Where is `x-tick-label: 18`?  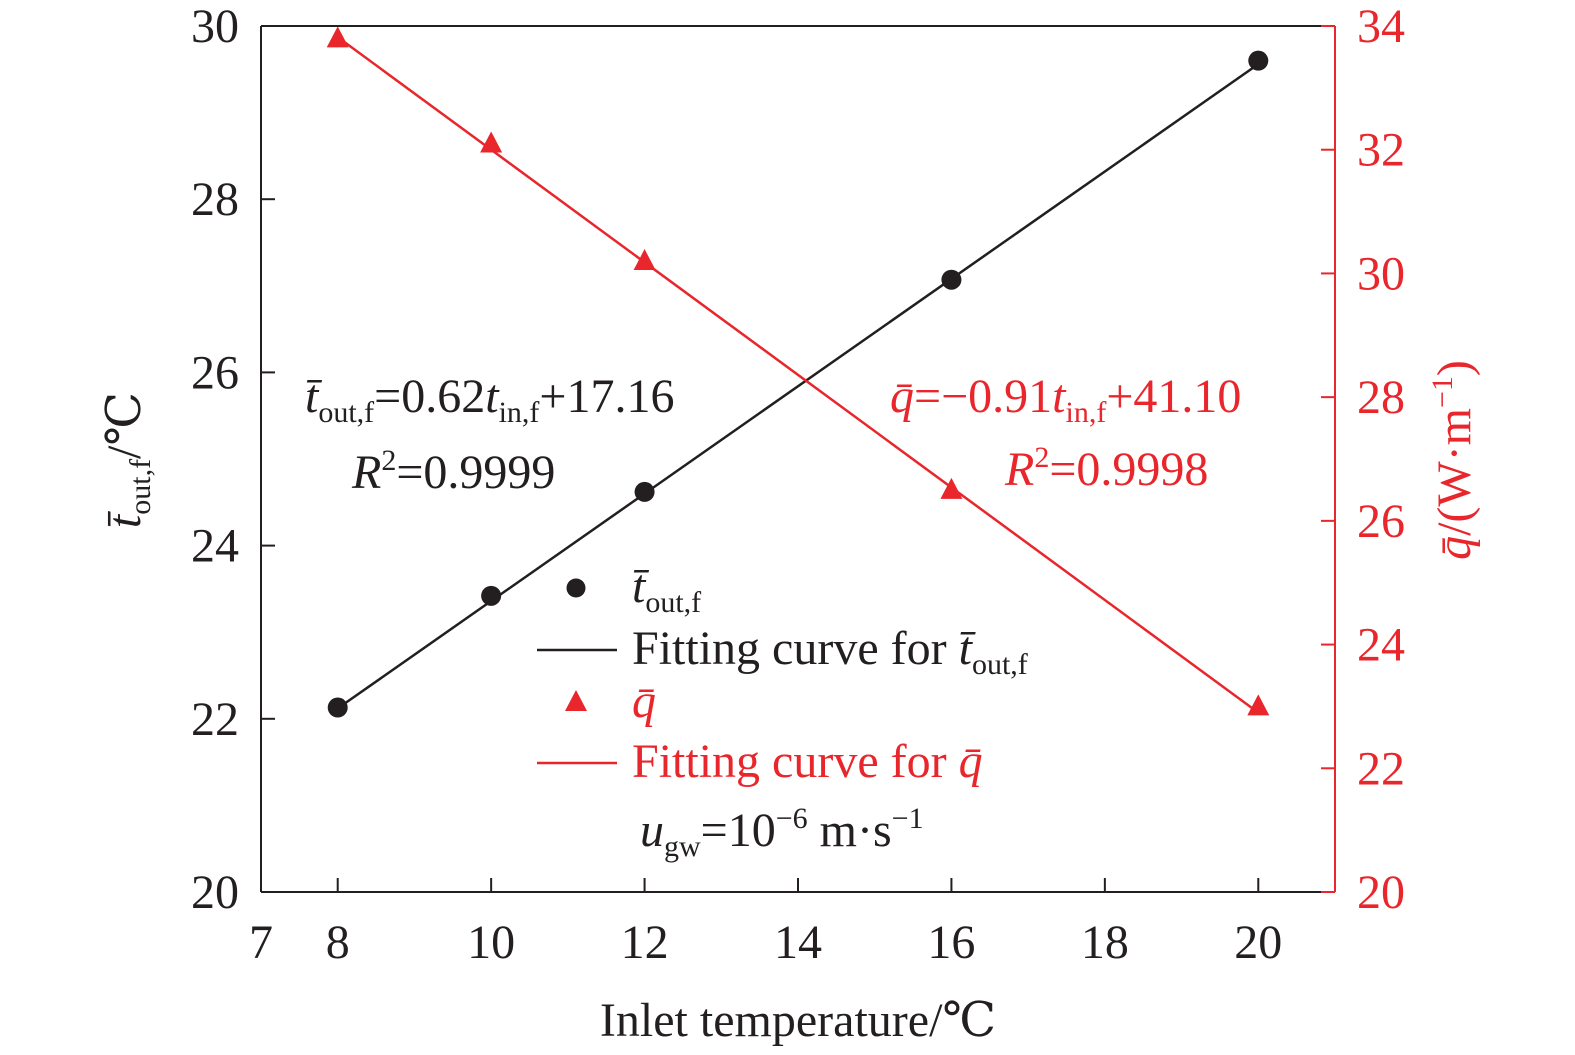
x-tick-label: 18 is located at coordinates (1105, 942).